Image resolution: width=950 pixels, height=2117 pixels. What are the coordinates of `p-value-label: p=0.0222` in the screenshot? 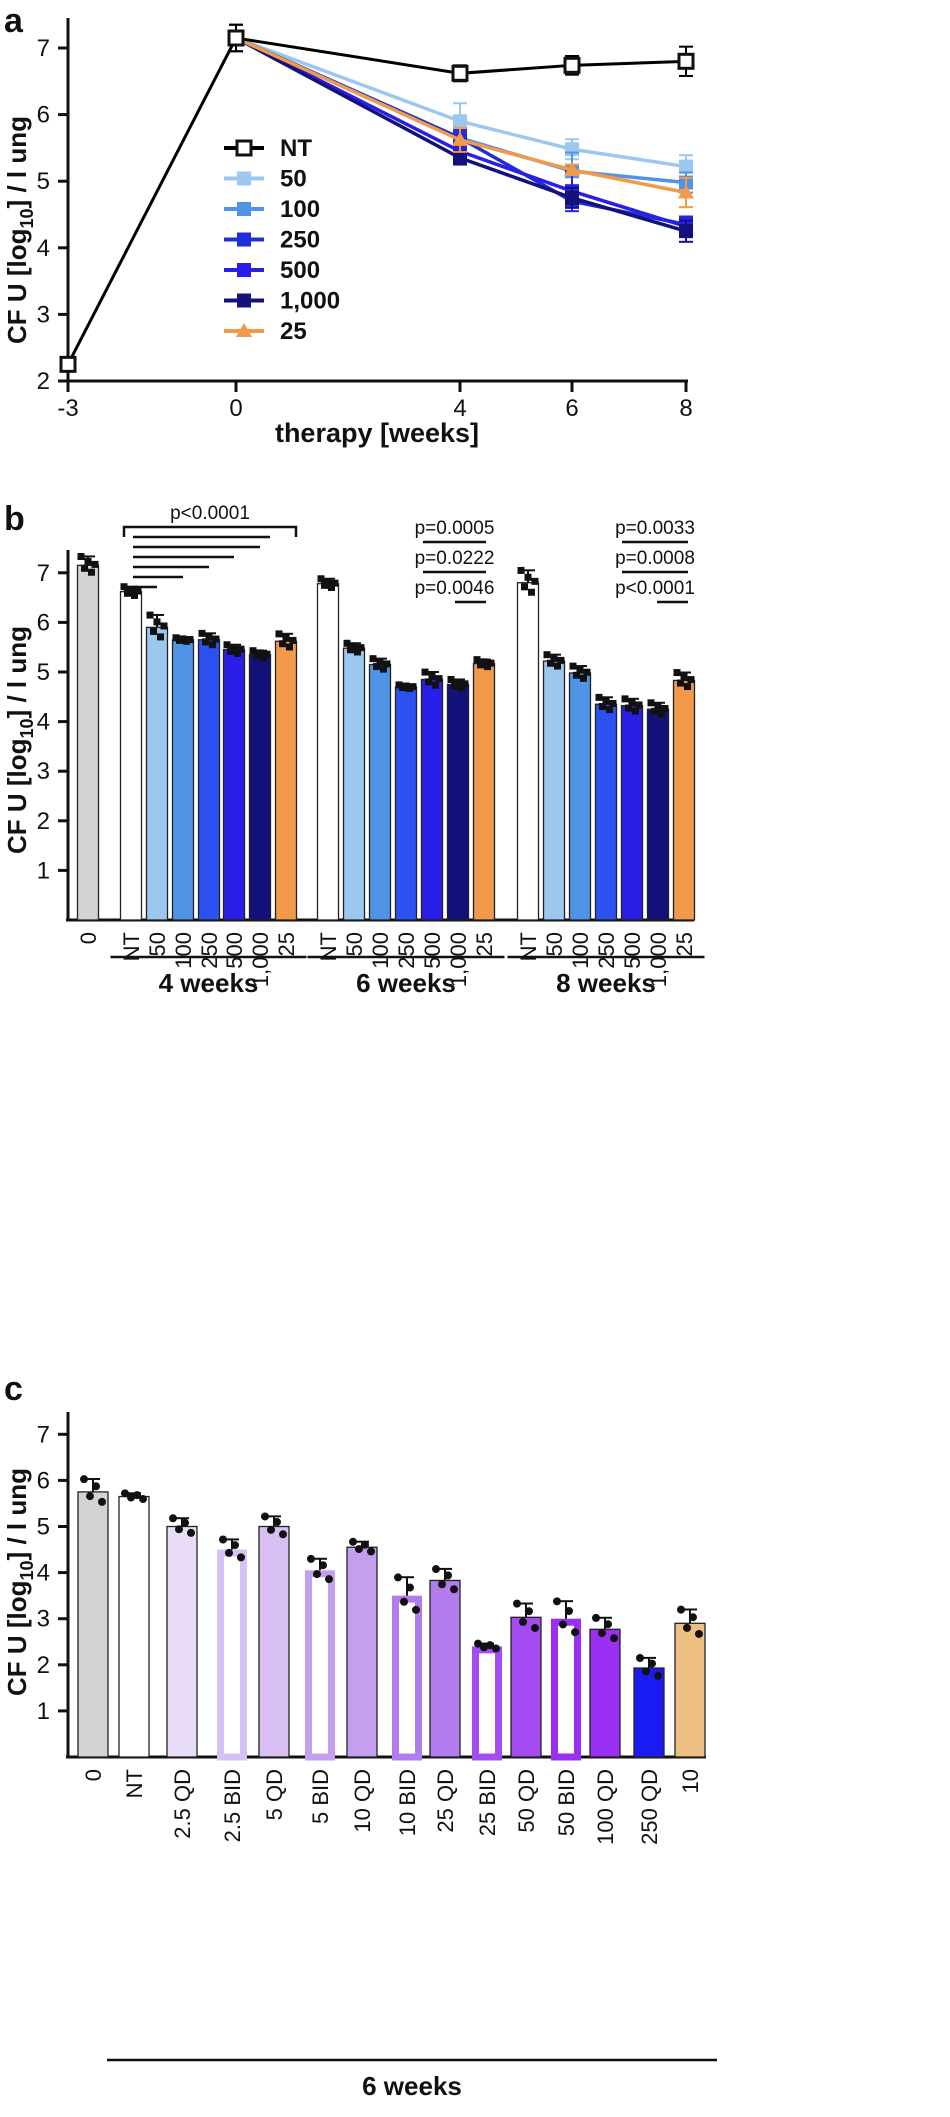 It's located at (455, 558).